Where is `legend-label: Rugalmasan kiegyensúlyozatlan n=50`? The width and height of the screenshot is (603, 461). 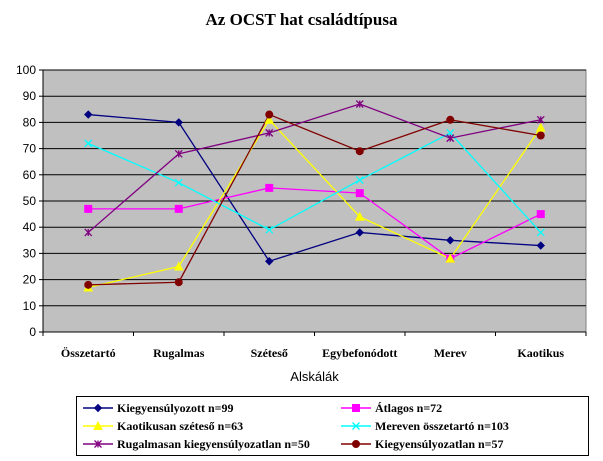
legend-label: Rugalmasan kiegyensúlyozatlan n=50 is located at coordinates (213, 443).